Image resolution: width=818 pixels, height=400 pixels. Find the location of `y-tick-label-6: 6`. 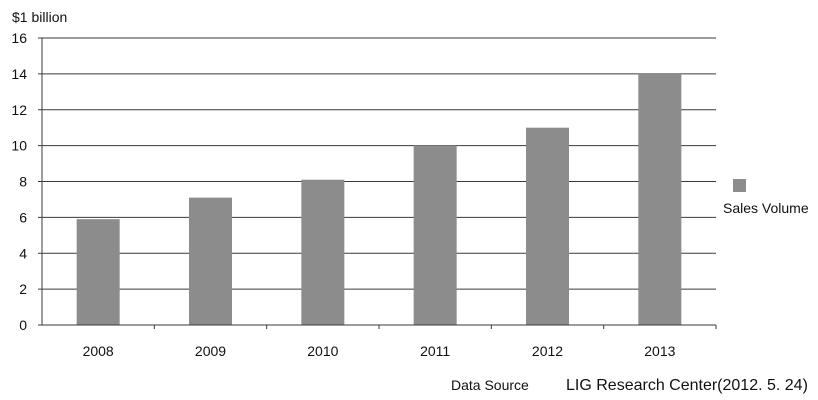

y-tick-label-6: 6 is located at coordinates (23, 217).